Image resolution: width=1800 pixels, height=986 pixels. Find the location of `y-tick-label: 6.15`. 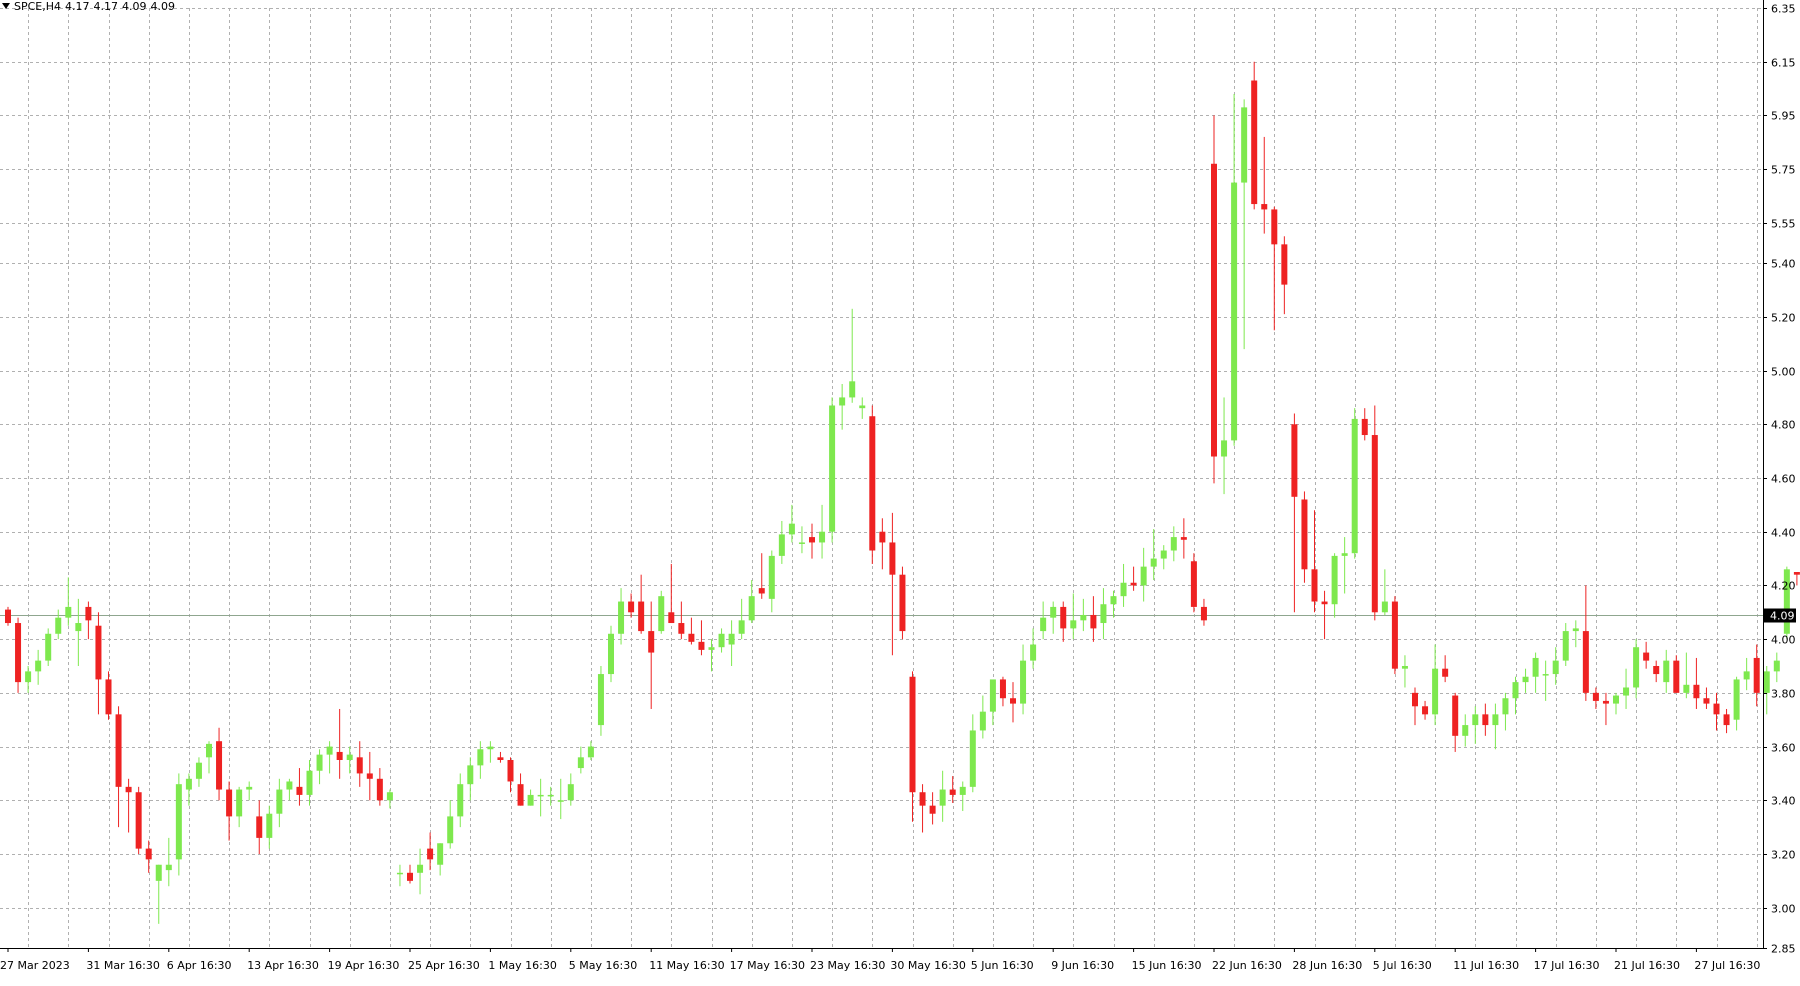

y-tick-label: 6.15 is located at coordinates (1783, 63).